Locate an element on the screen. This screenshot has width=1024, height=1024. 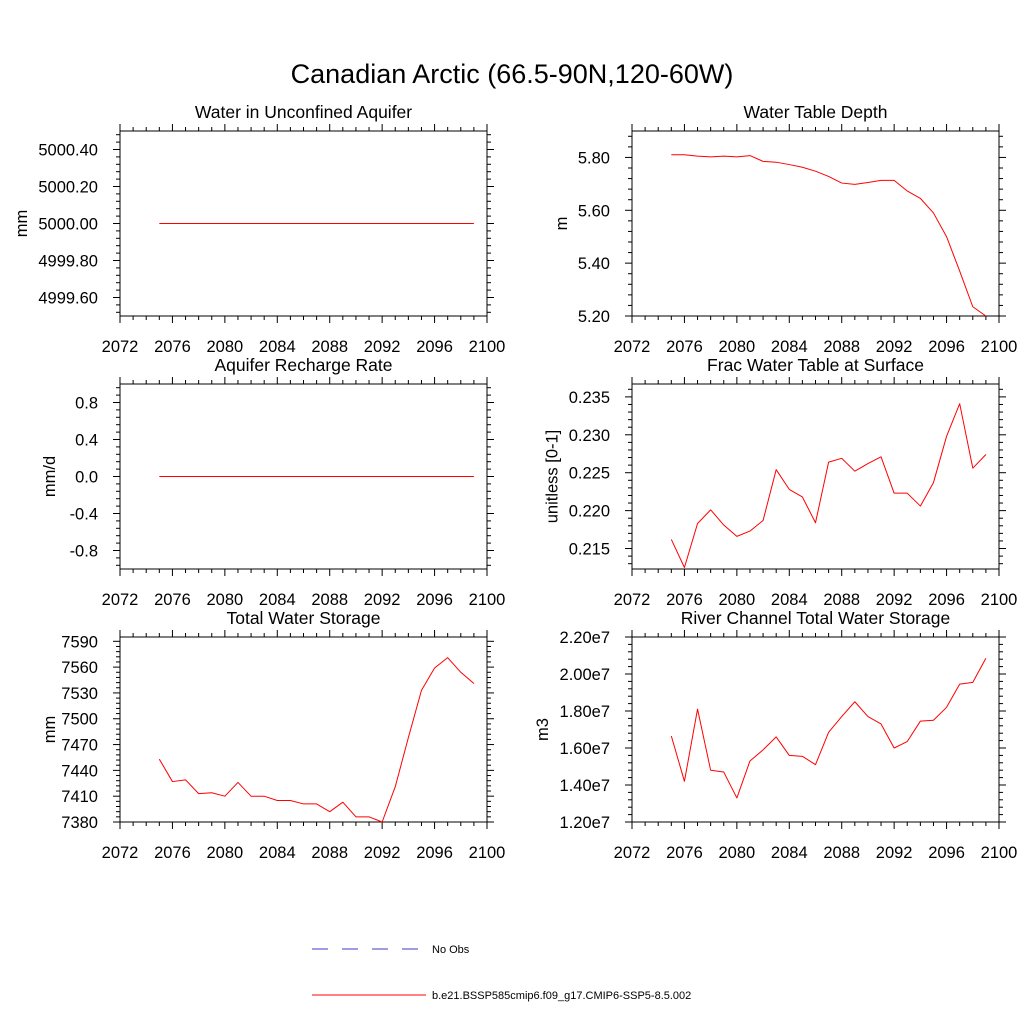
y-tick-label: 5.40 is located at coordinates (594, 264).